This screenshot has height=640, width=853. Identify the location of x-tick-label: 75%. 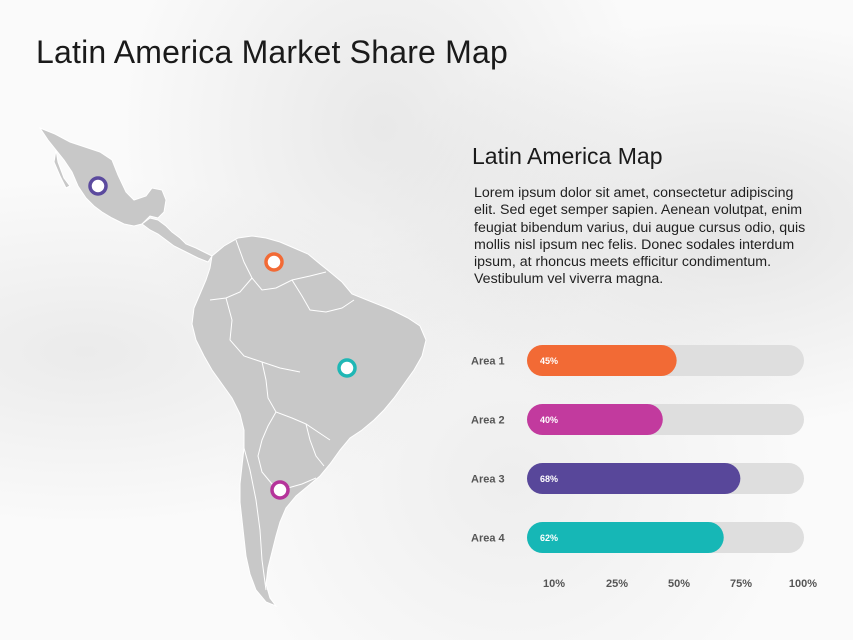
(741, 584).